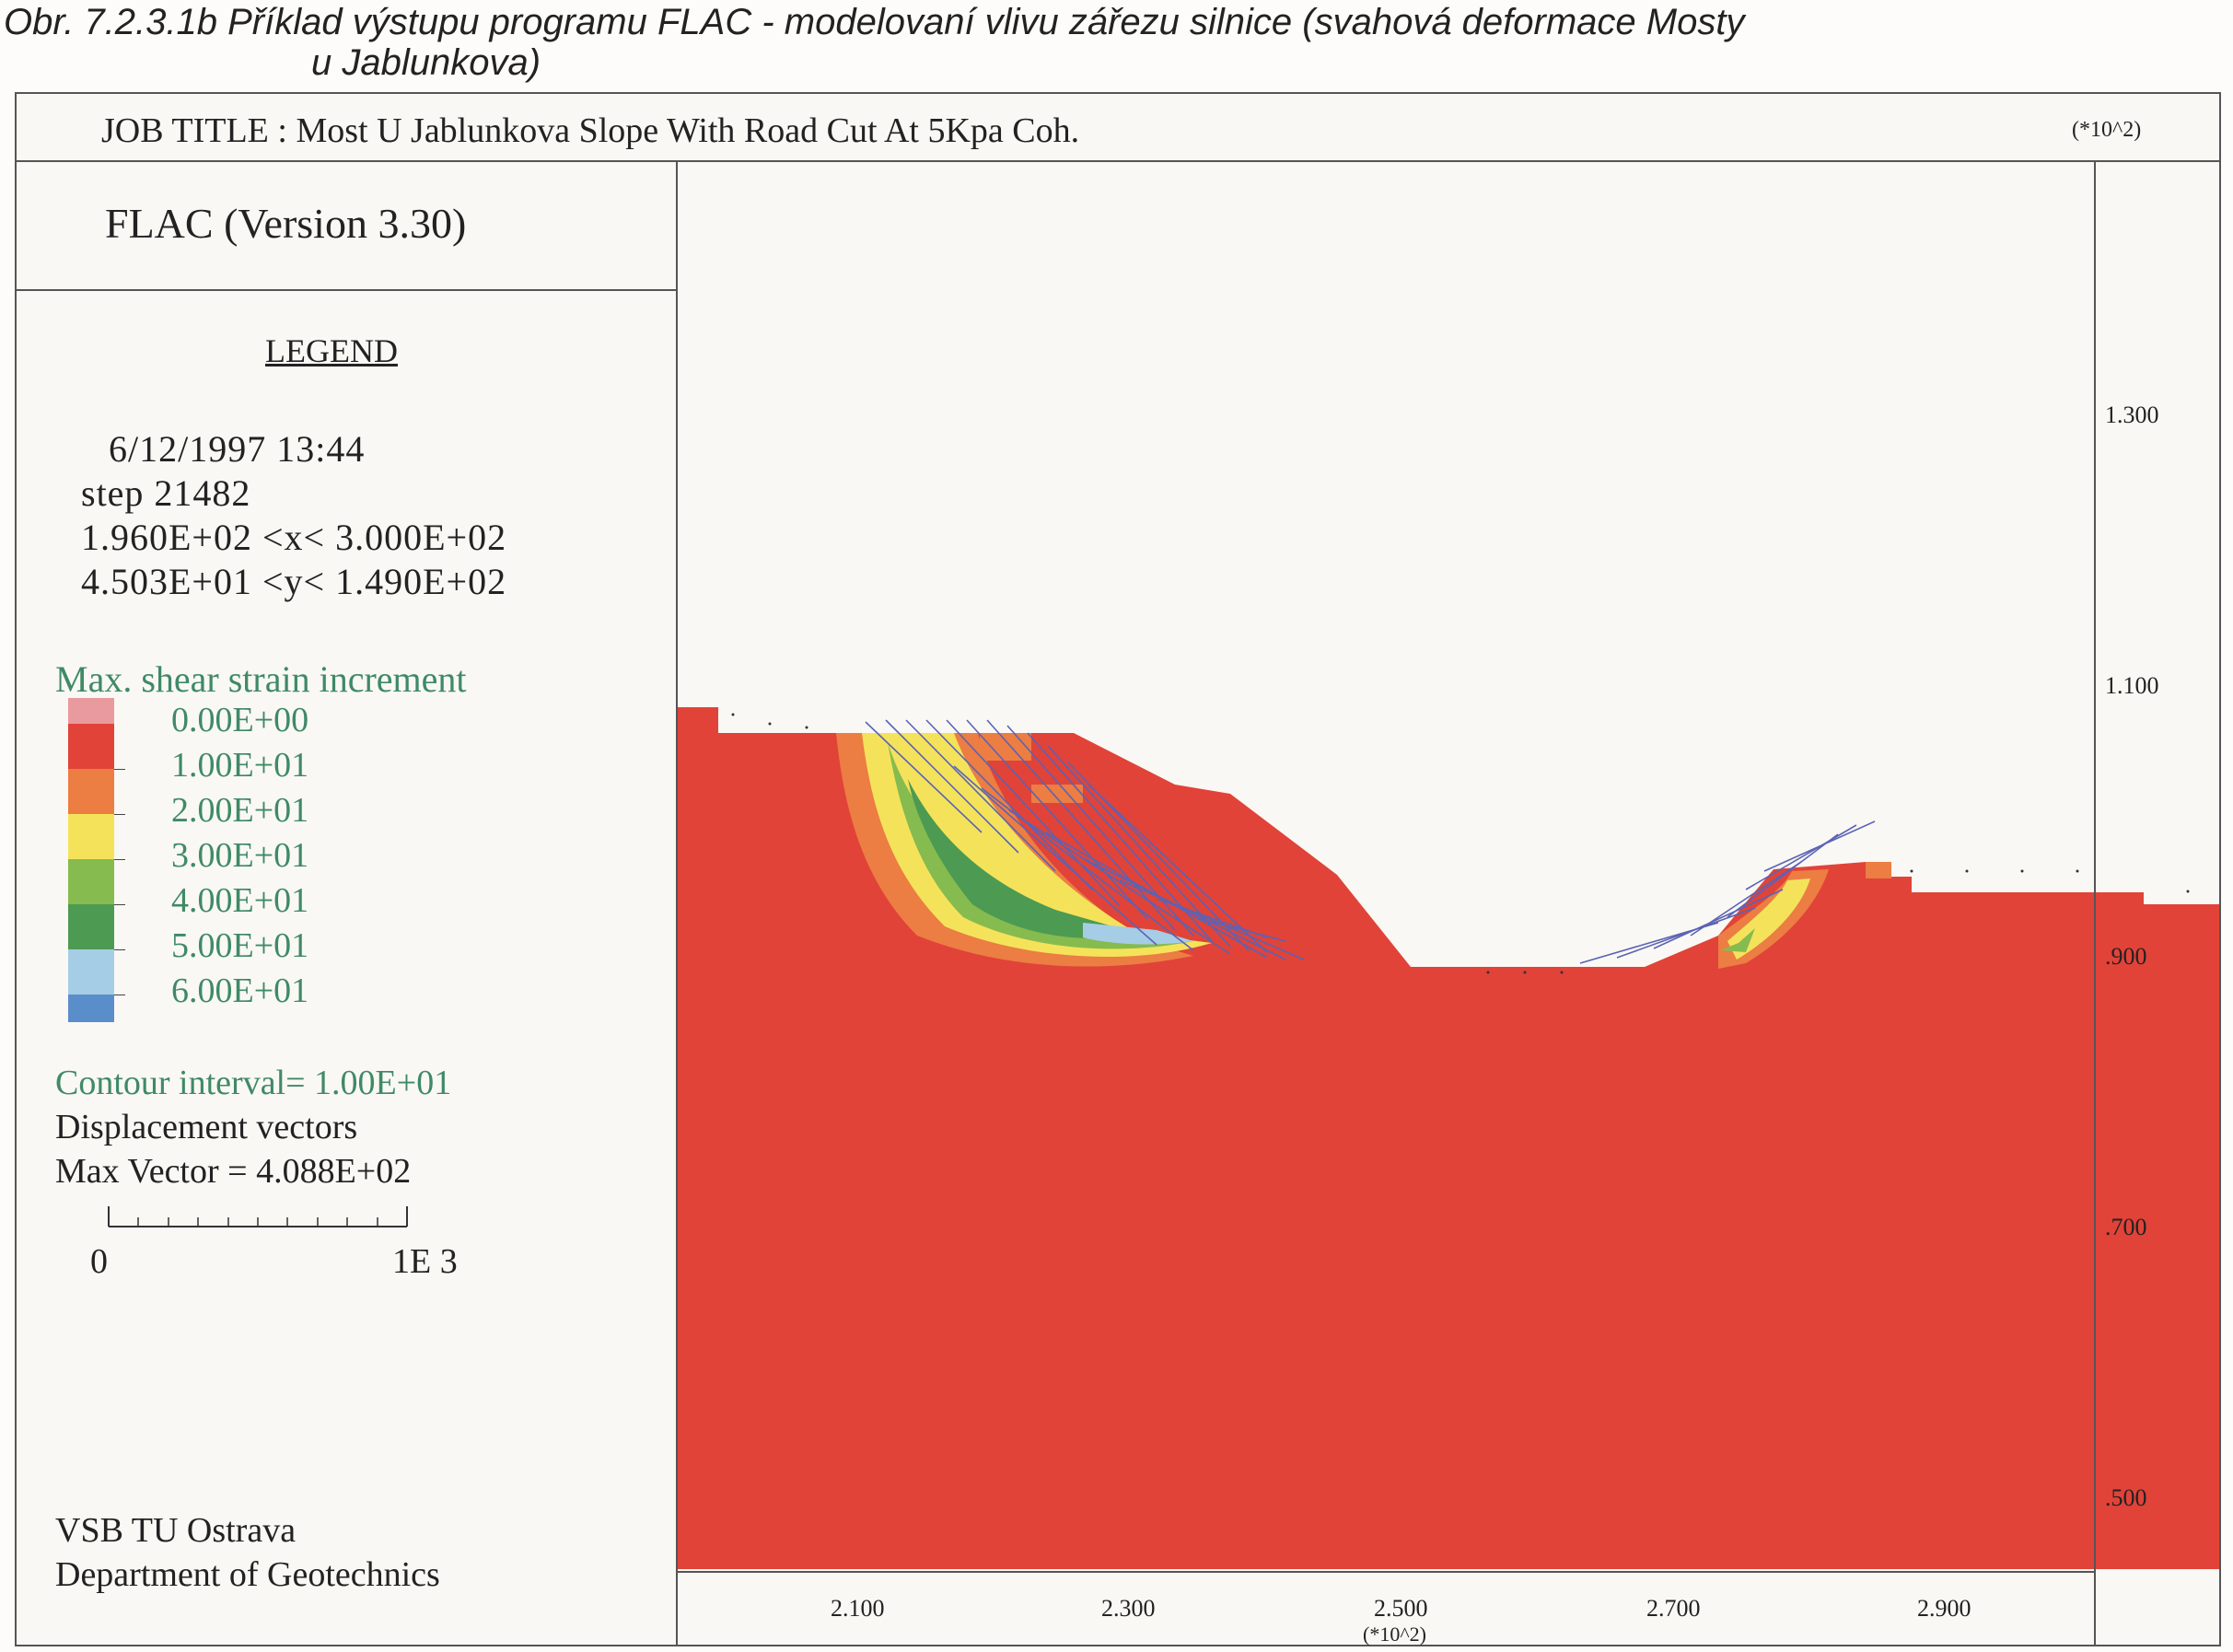 This screenshot has width=2233, height=1652. I want to click on scale-note: (*10^2), so click(2107, 130).